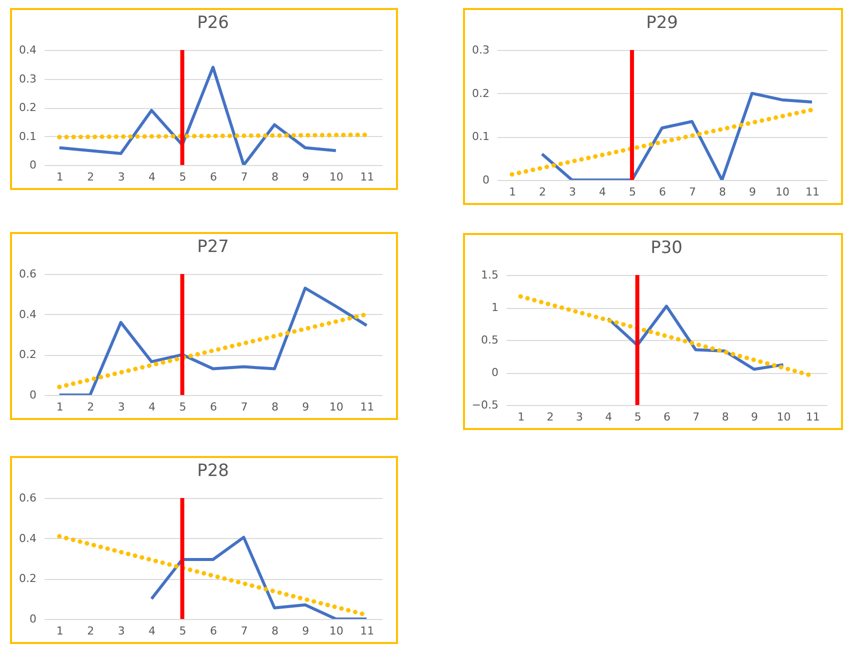  Describe the element at coordinates (213, 23) in the screenshot. I see `chart-title: P26` at that location.